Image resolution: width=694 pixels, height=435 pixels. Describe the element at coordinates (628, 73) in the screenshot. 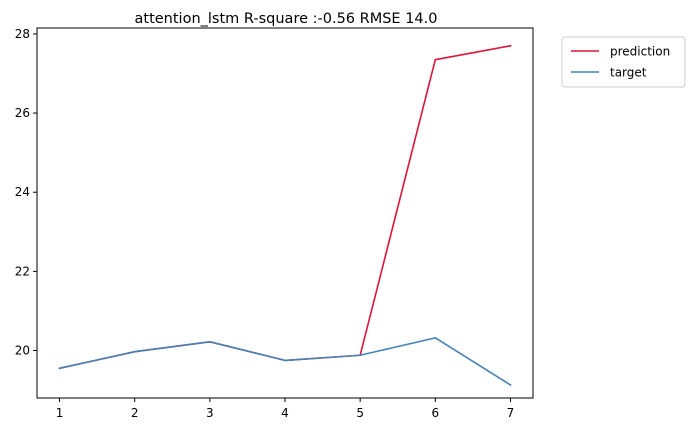

I see `legend-label-target: target` at that location.